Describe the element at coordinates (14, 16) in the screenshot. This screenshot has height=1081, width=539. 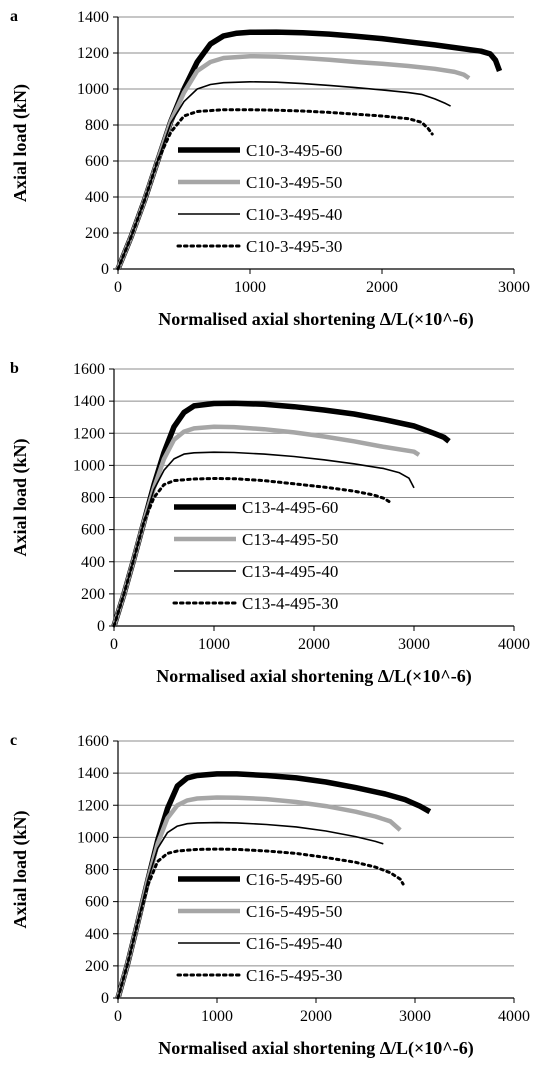
I see `panel-label: a` at that location.